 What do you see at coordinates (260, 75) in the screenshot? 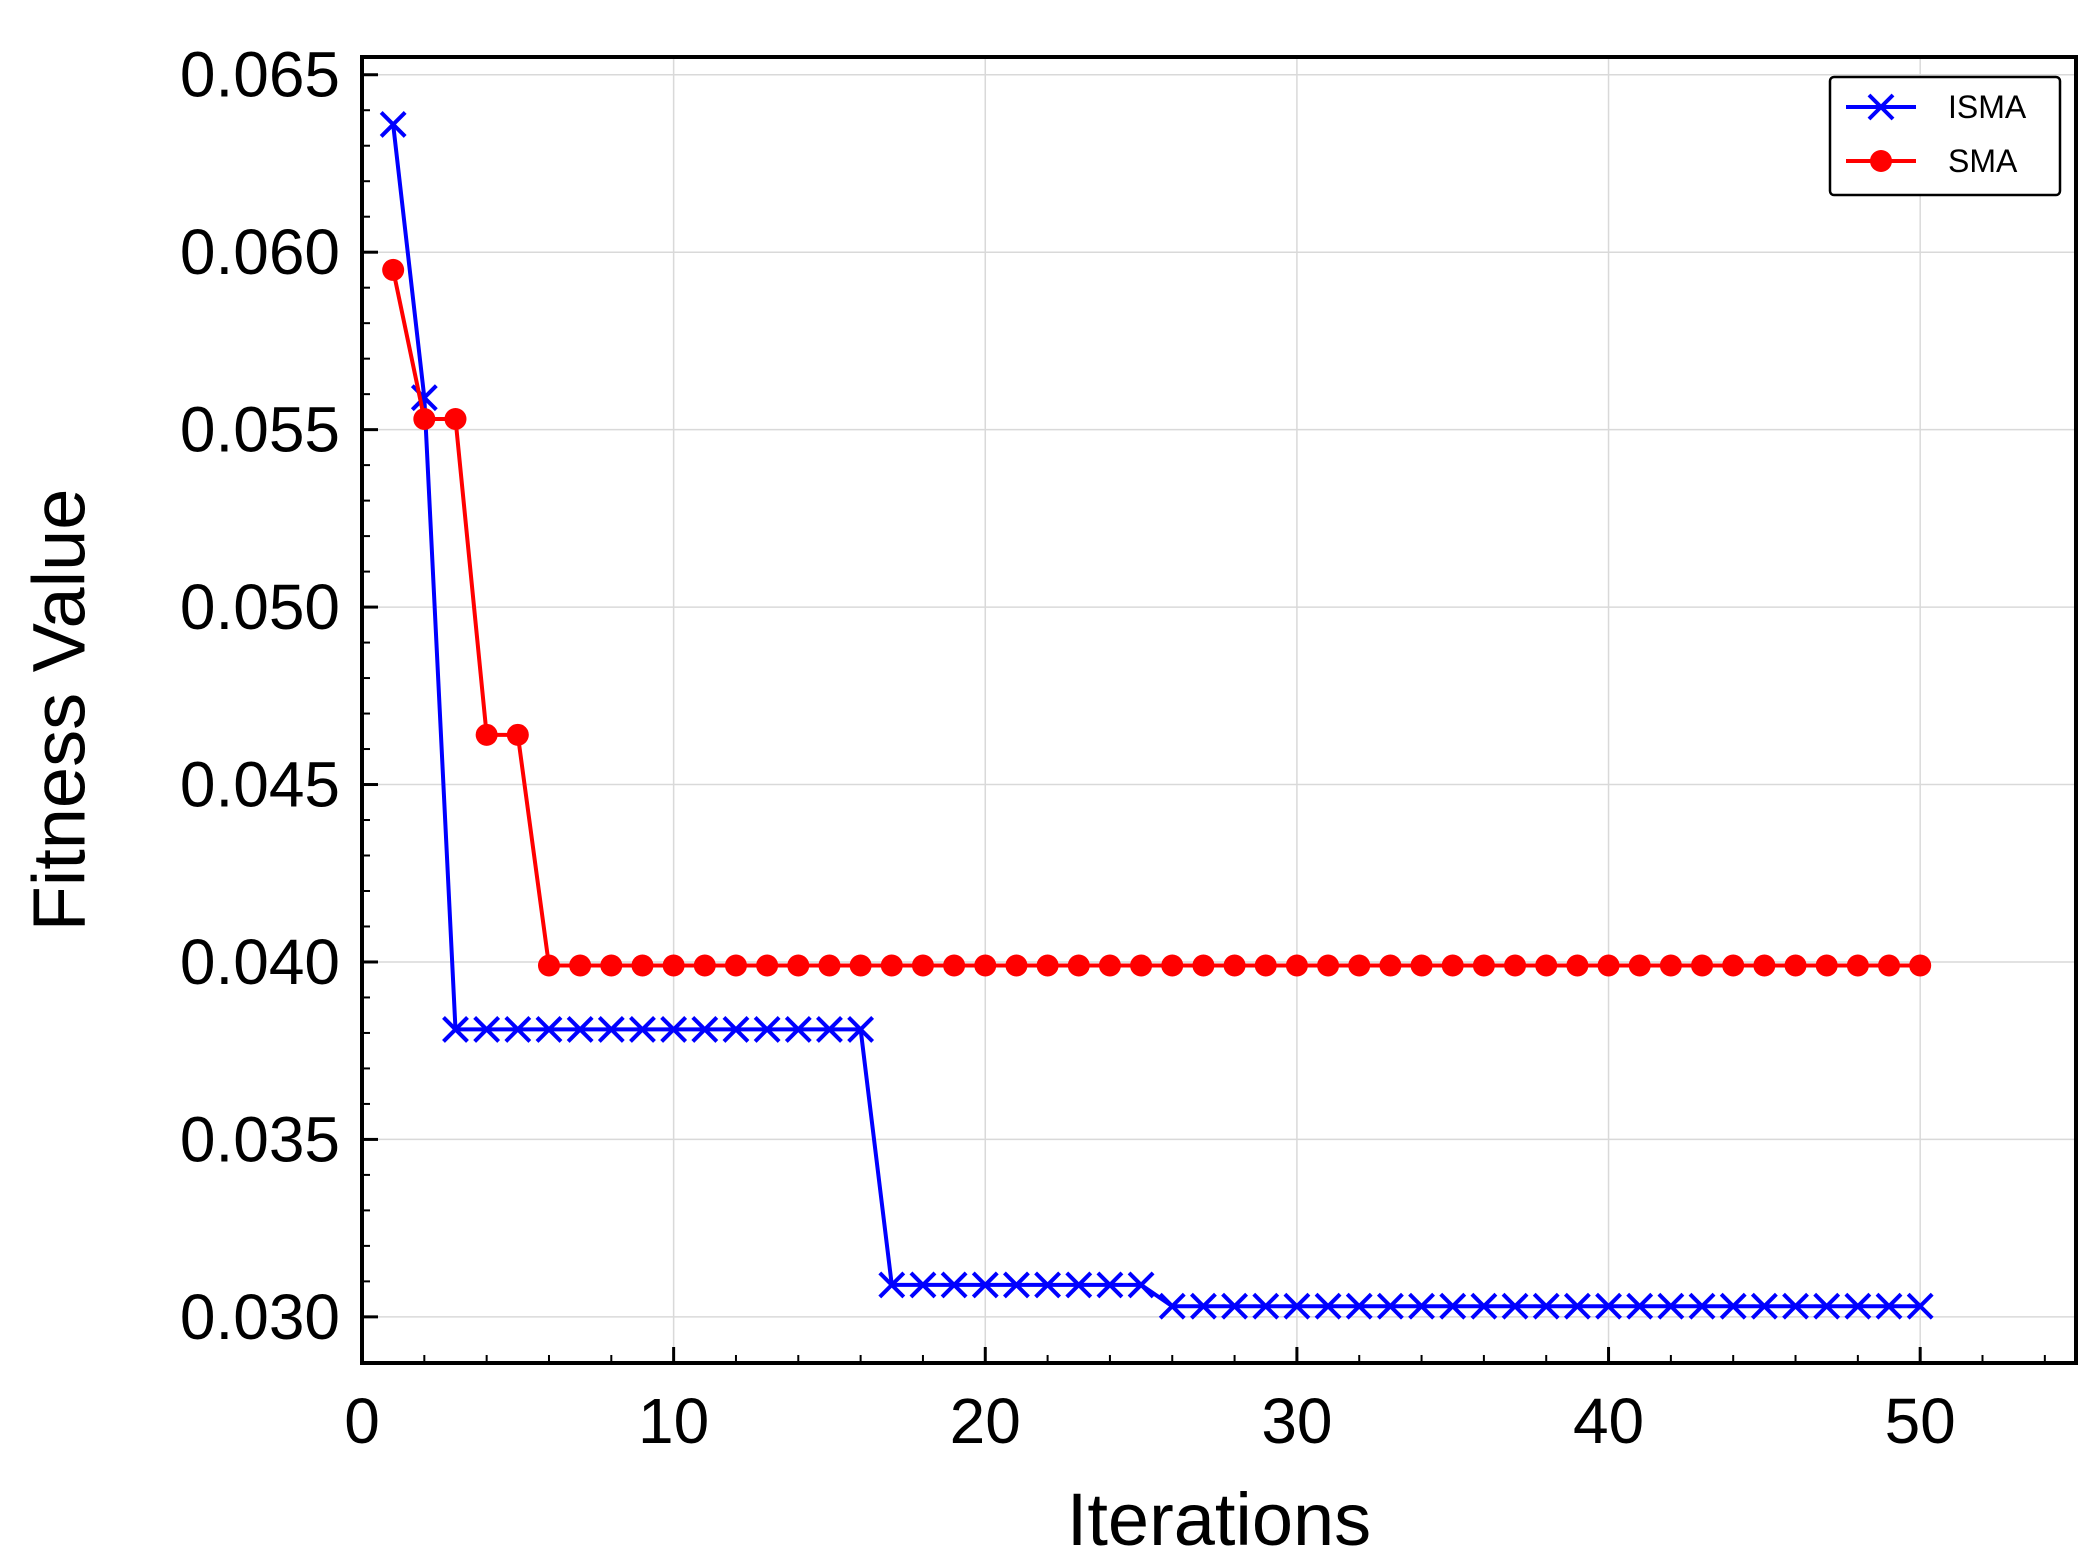
I see `y-tick-label: 0.065` at bounding box center [260, 75].